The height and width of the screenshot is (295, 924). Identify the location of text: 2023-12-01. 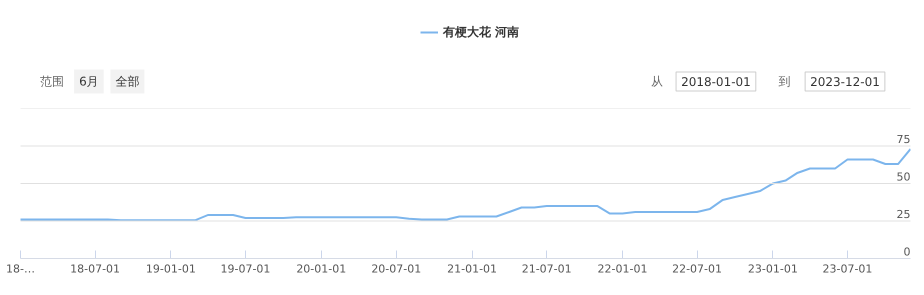
(845, 82).